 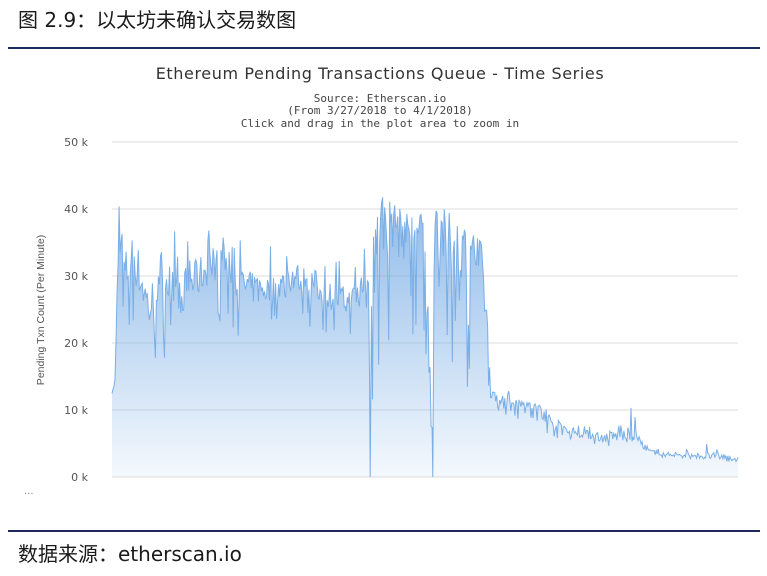 What do you see at coordinates (76, 310) in the screenshot?
I see `y-axis-ticks: 0 k 10 k 20 k 30 k 40 k 50 k` at bounding box center [76, 310].